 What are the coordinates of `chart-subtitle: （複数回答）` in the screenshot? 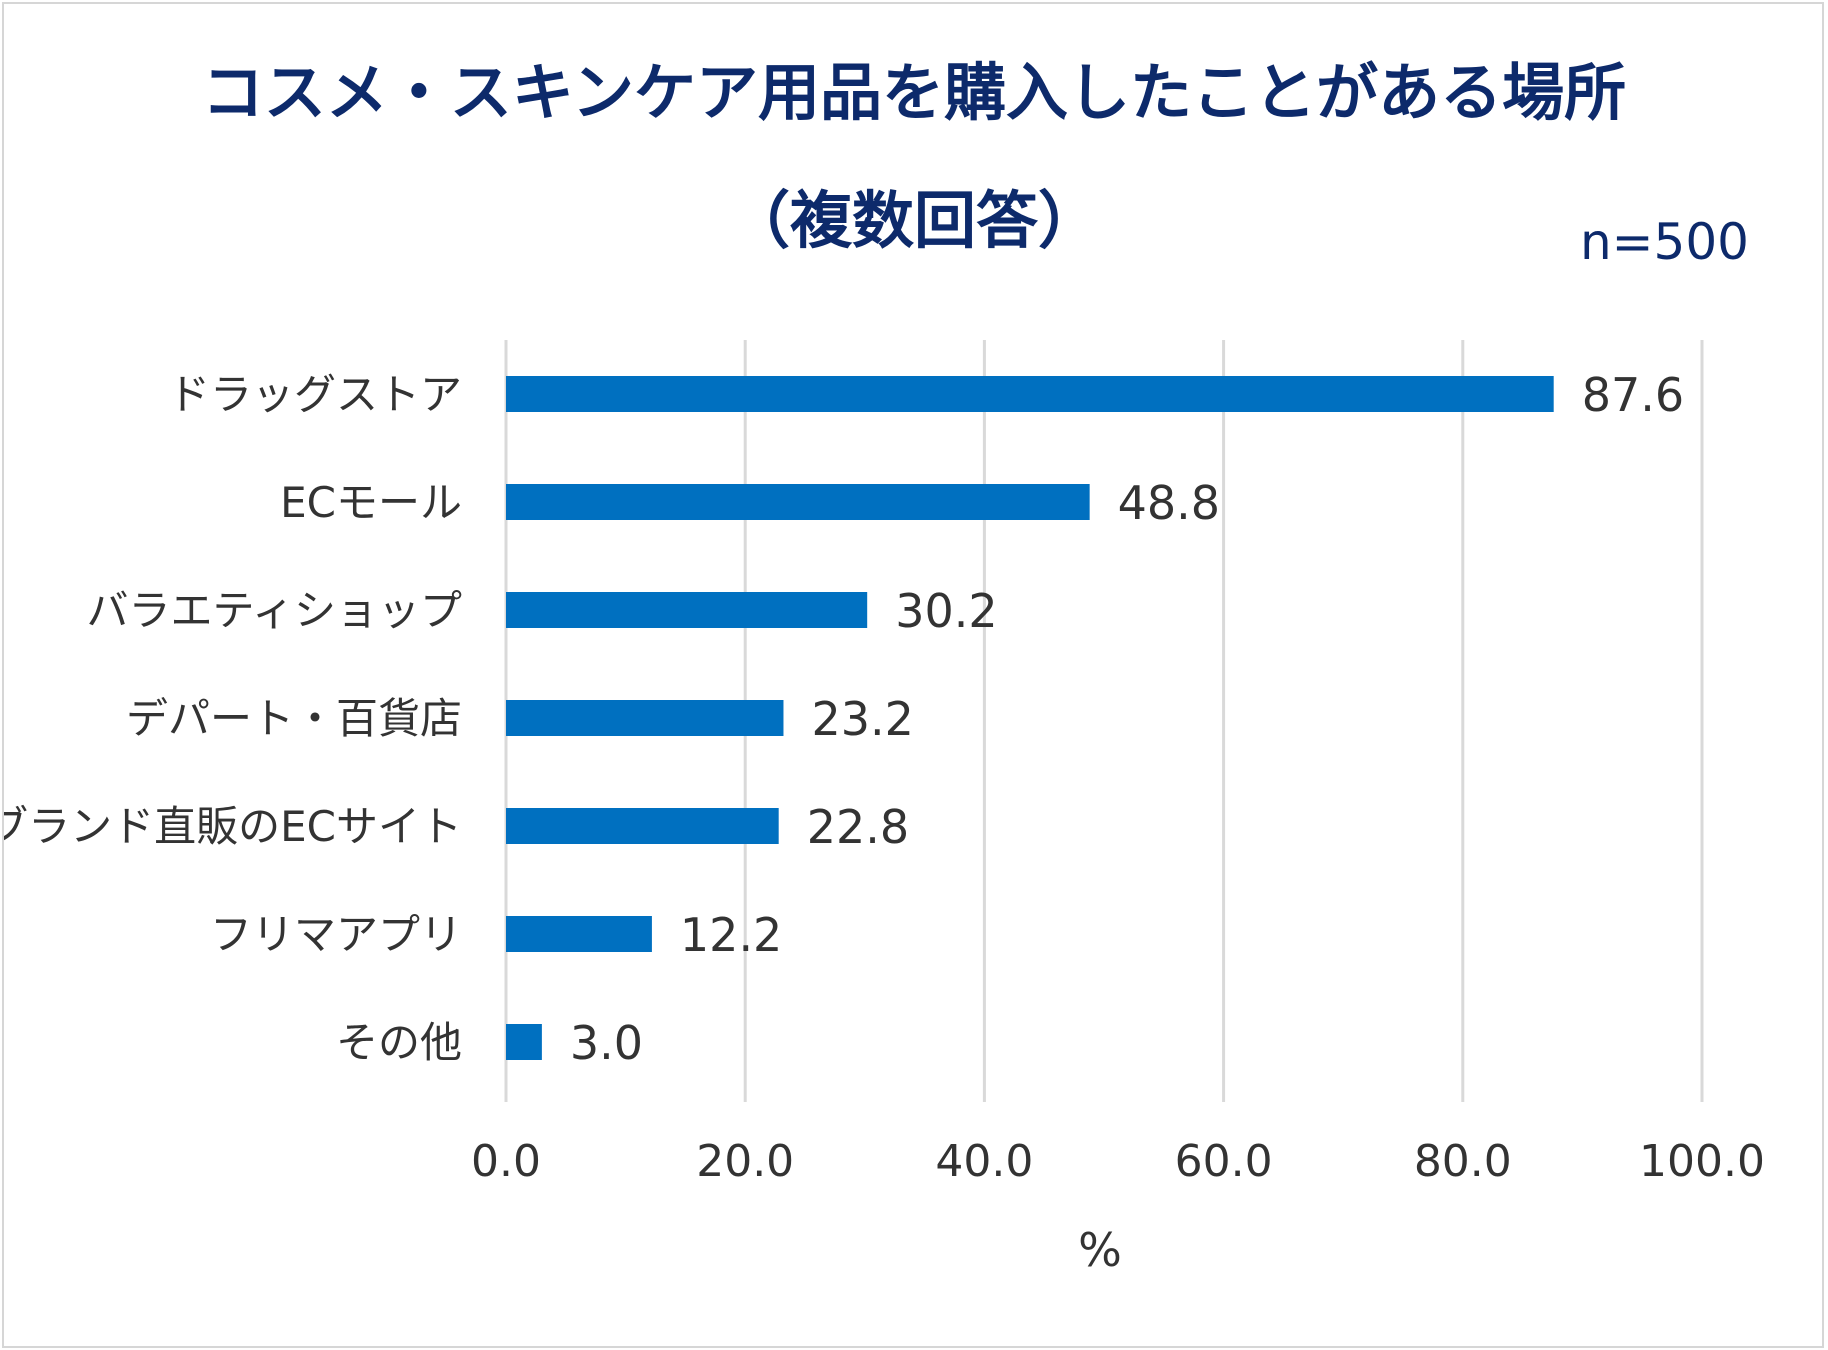 It's located at (914, 220).